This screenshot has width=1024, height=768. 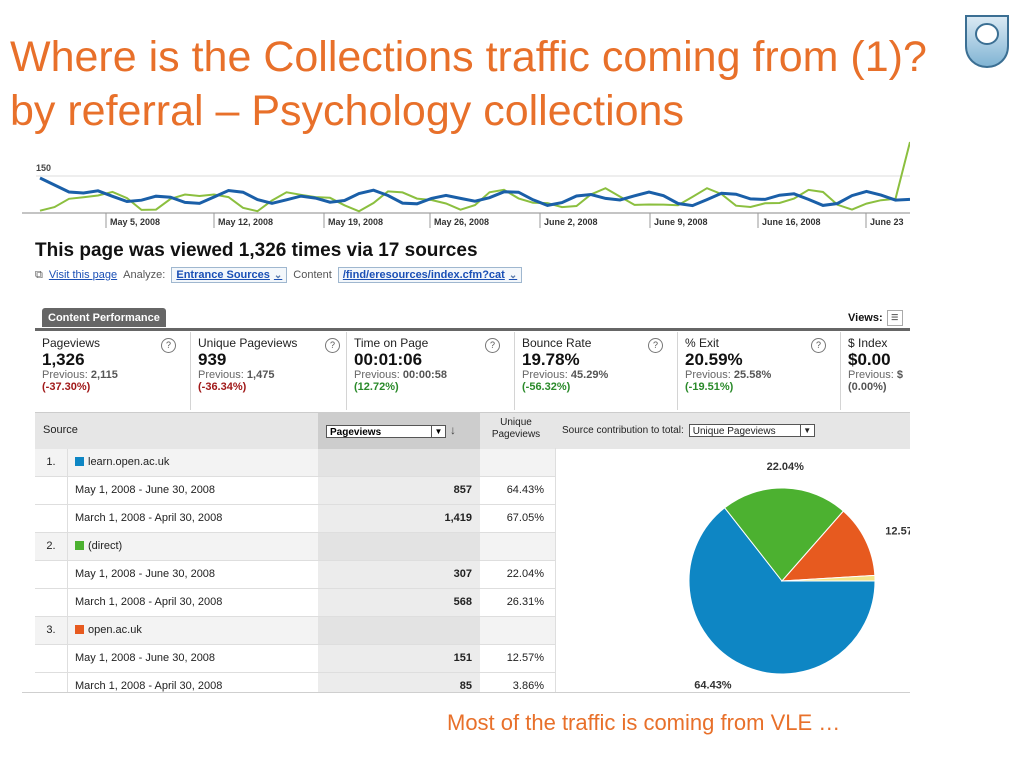 I want to click on source-label: open.ac.uk, so click(x=115, y=630).